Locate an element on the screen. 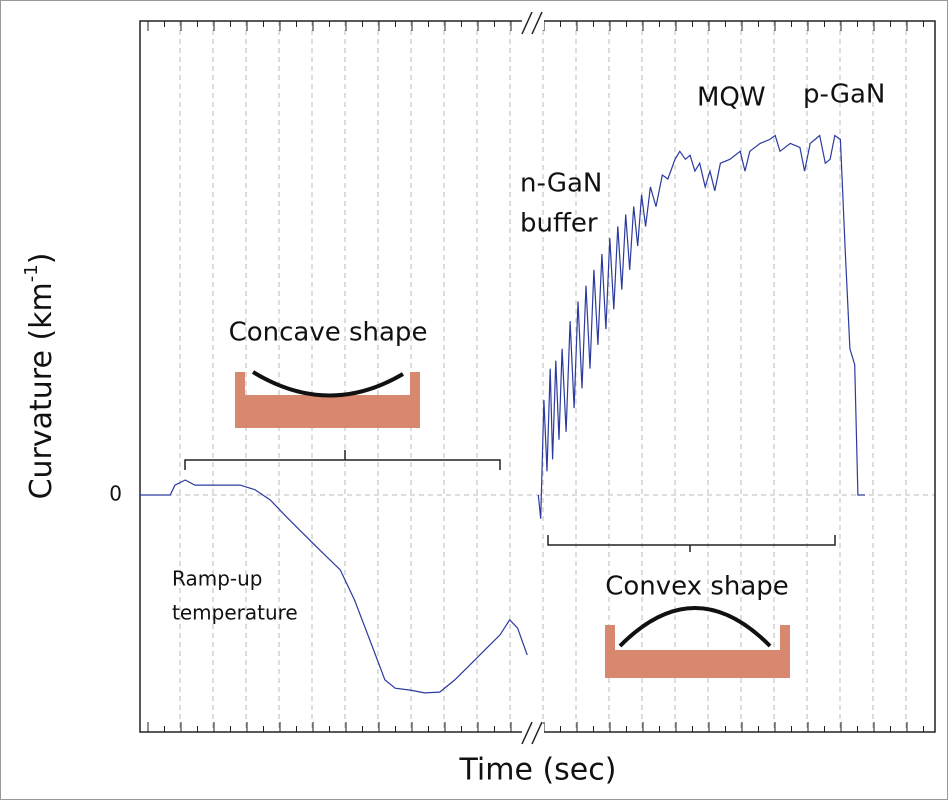 The image size is (948, 800). annotation: temperature is located at coordinates (235, 613).